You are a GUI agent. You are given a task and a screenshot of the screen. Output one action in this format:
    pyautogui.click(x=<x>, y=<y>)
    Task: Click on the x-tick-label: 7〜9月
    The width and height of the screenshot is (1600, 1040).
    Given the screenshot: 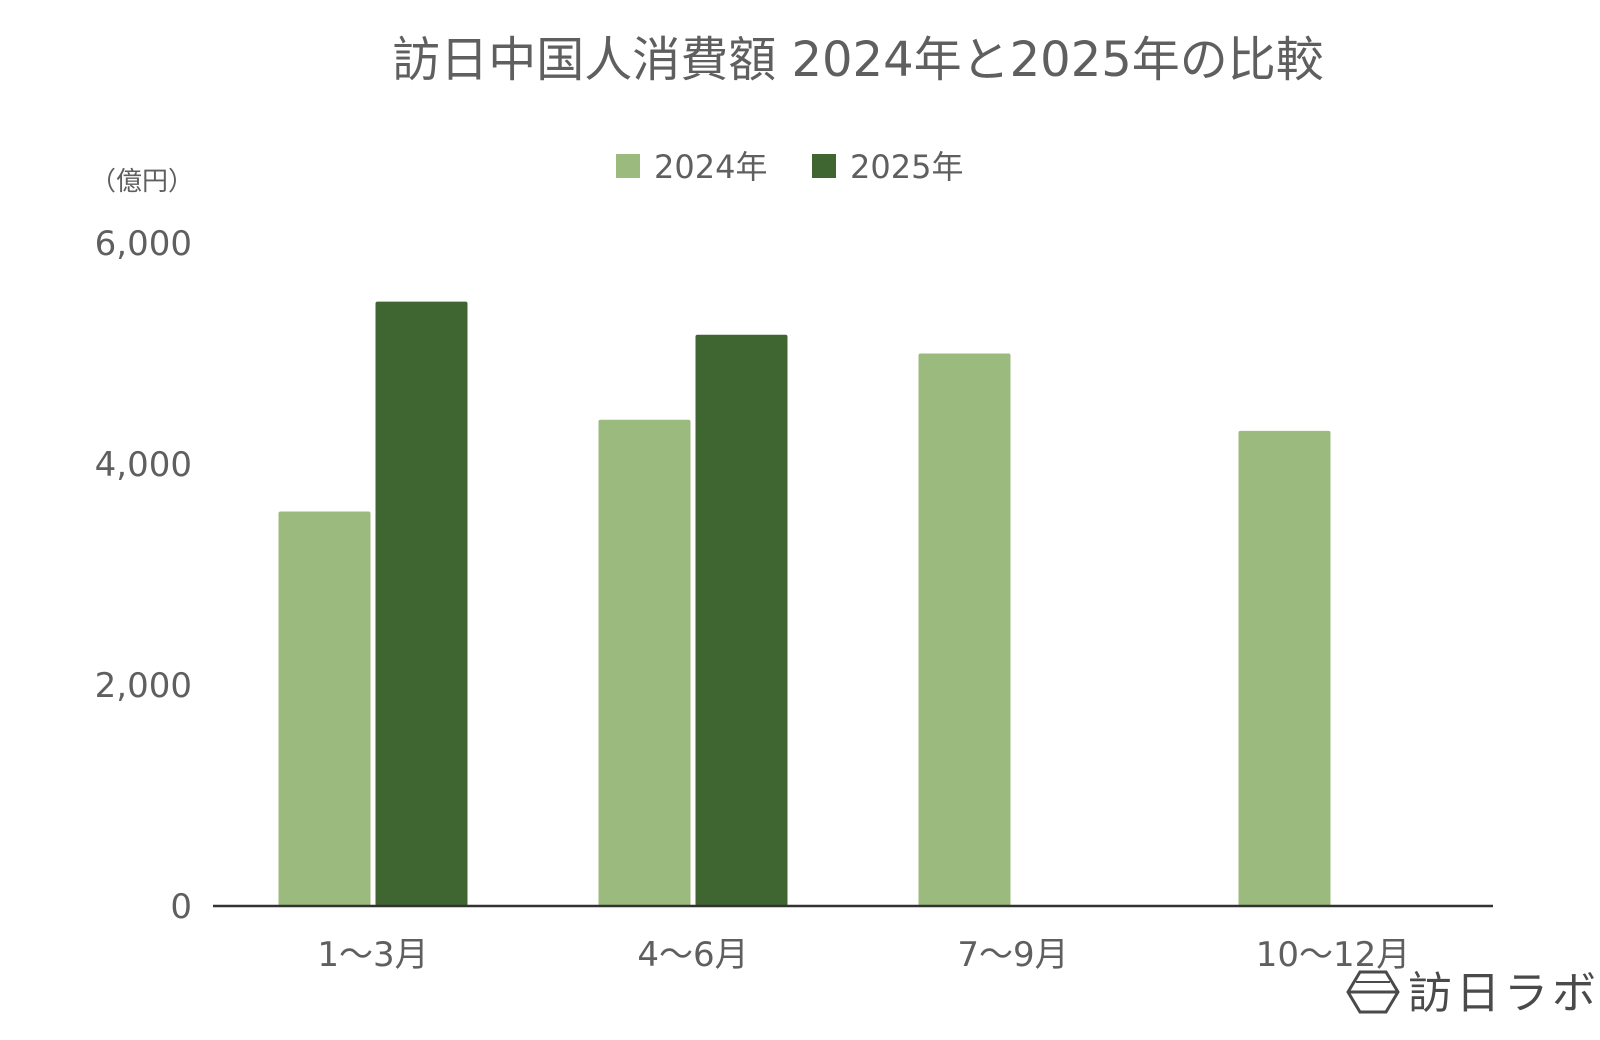 What is the action you would take?
    pyautogui.click(x=1012, y=955)
    